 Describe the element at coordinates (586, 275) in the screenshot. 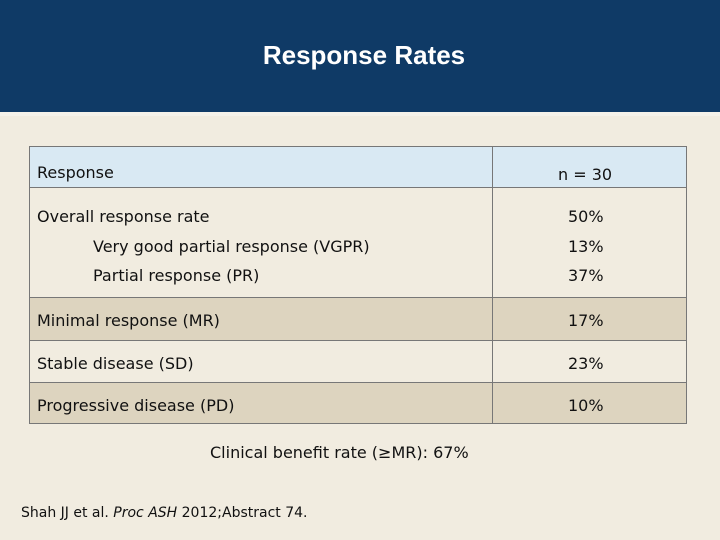

I see `pr-value: 37%` at that location.